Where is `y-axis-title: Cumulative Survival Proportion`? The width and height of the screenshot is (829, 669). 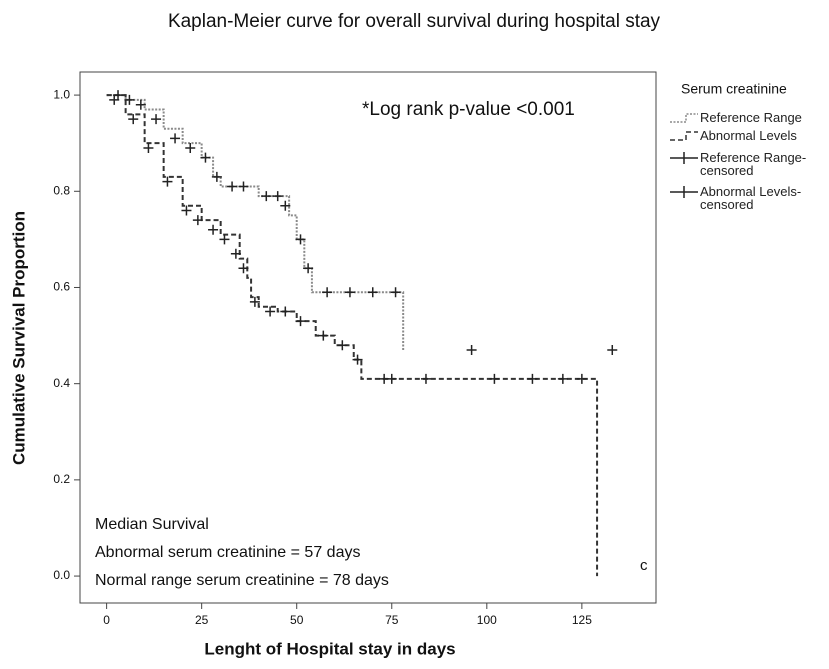 y-axis-title: Cumulative Survival Proportion is located at coordinates (18, 338).